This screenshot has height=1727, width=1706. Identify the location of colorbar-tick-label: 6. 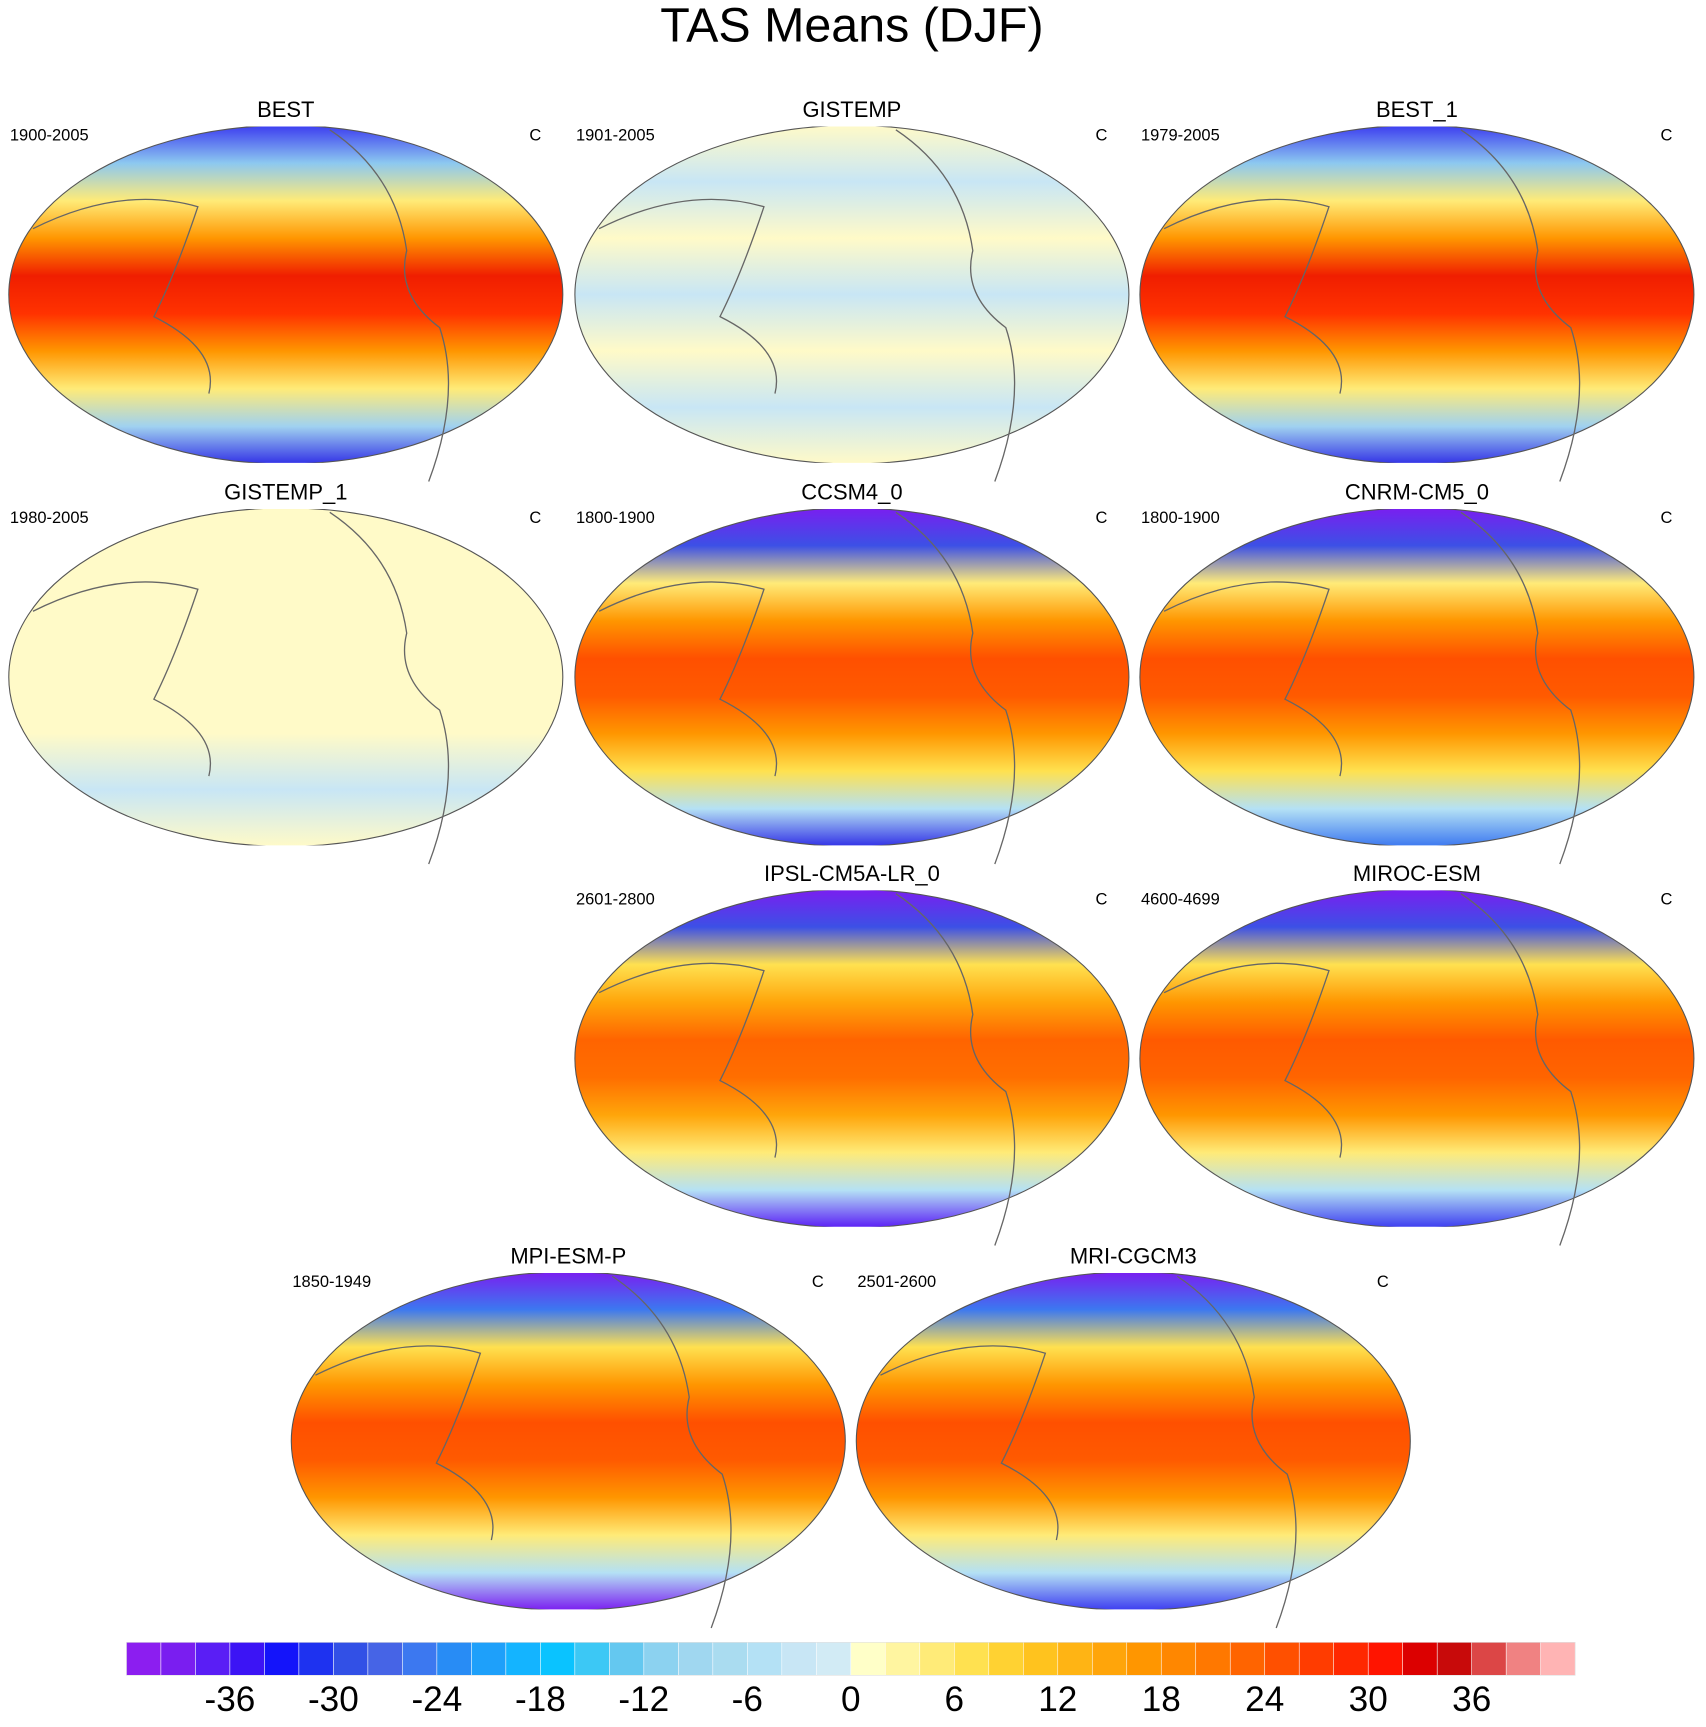
(955, 1699).